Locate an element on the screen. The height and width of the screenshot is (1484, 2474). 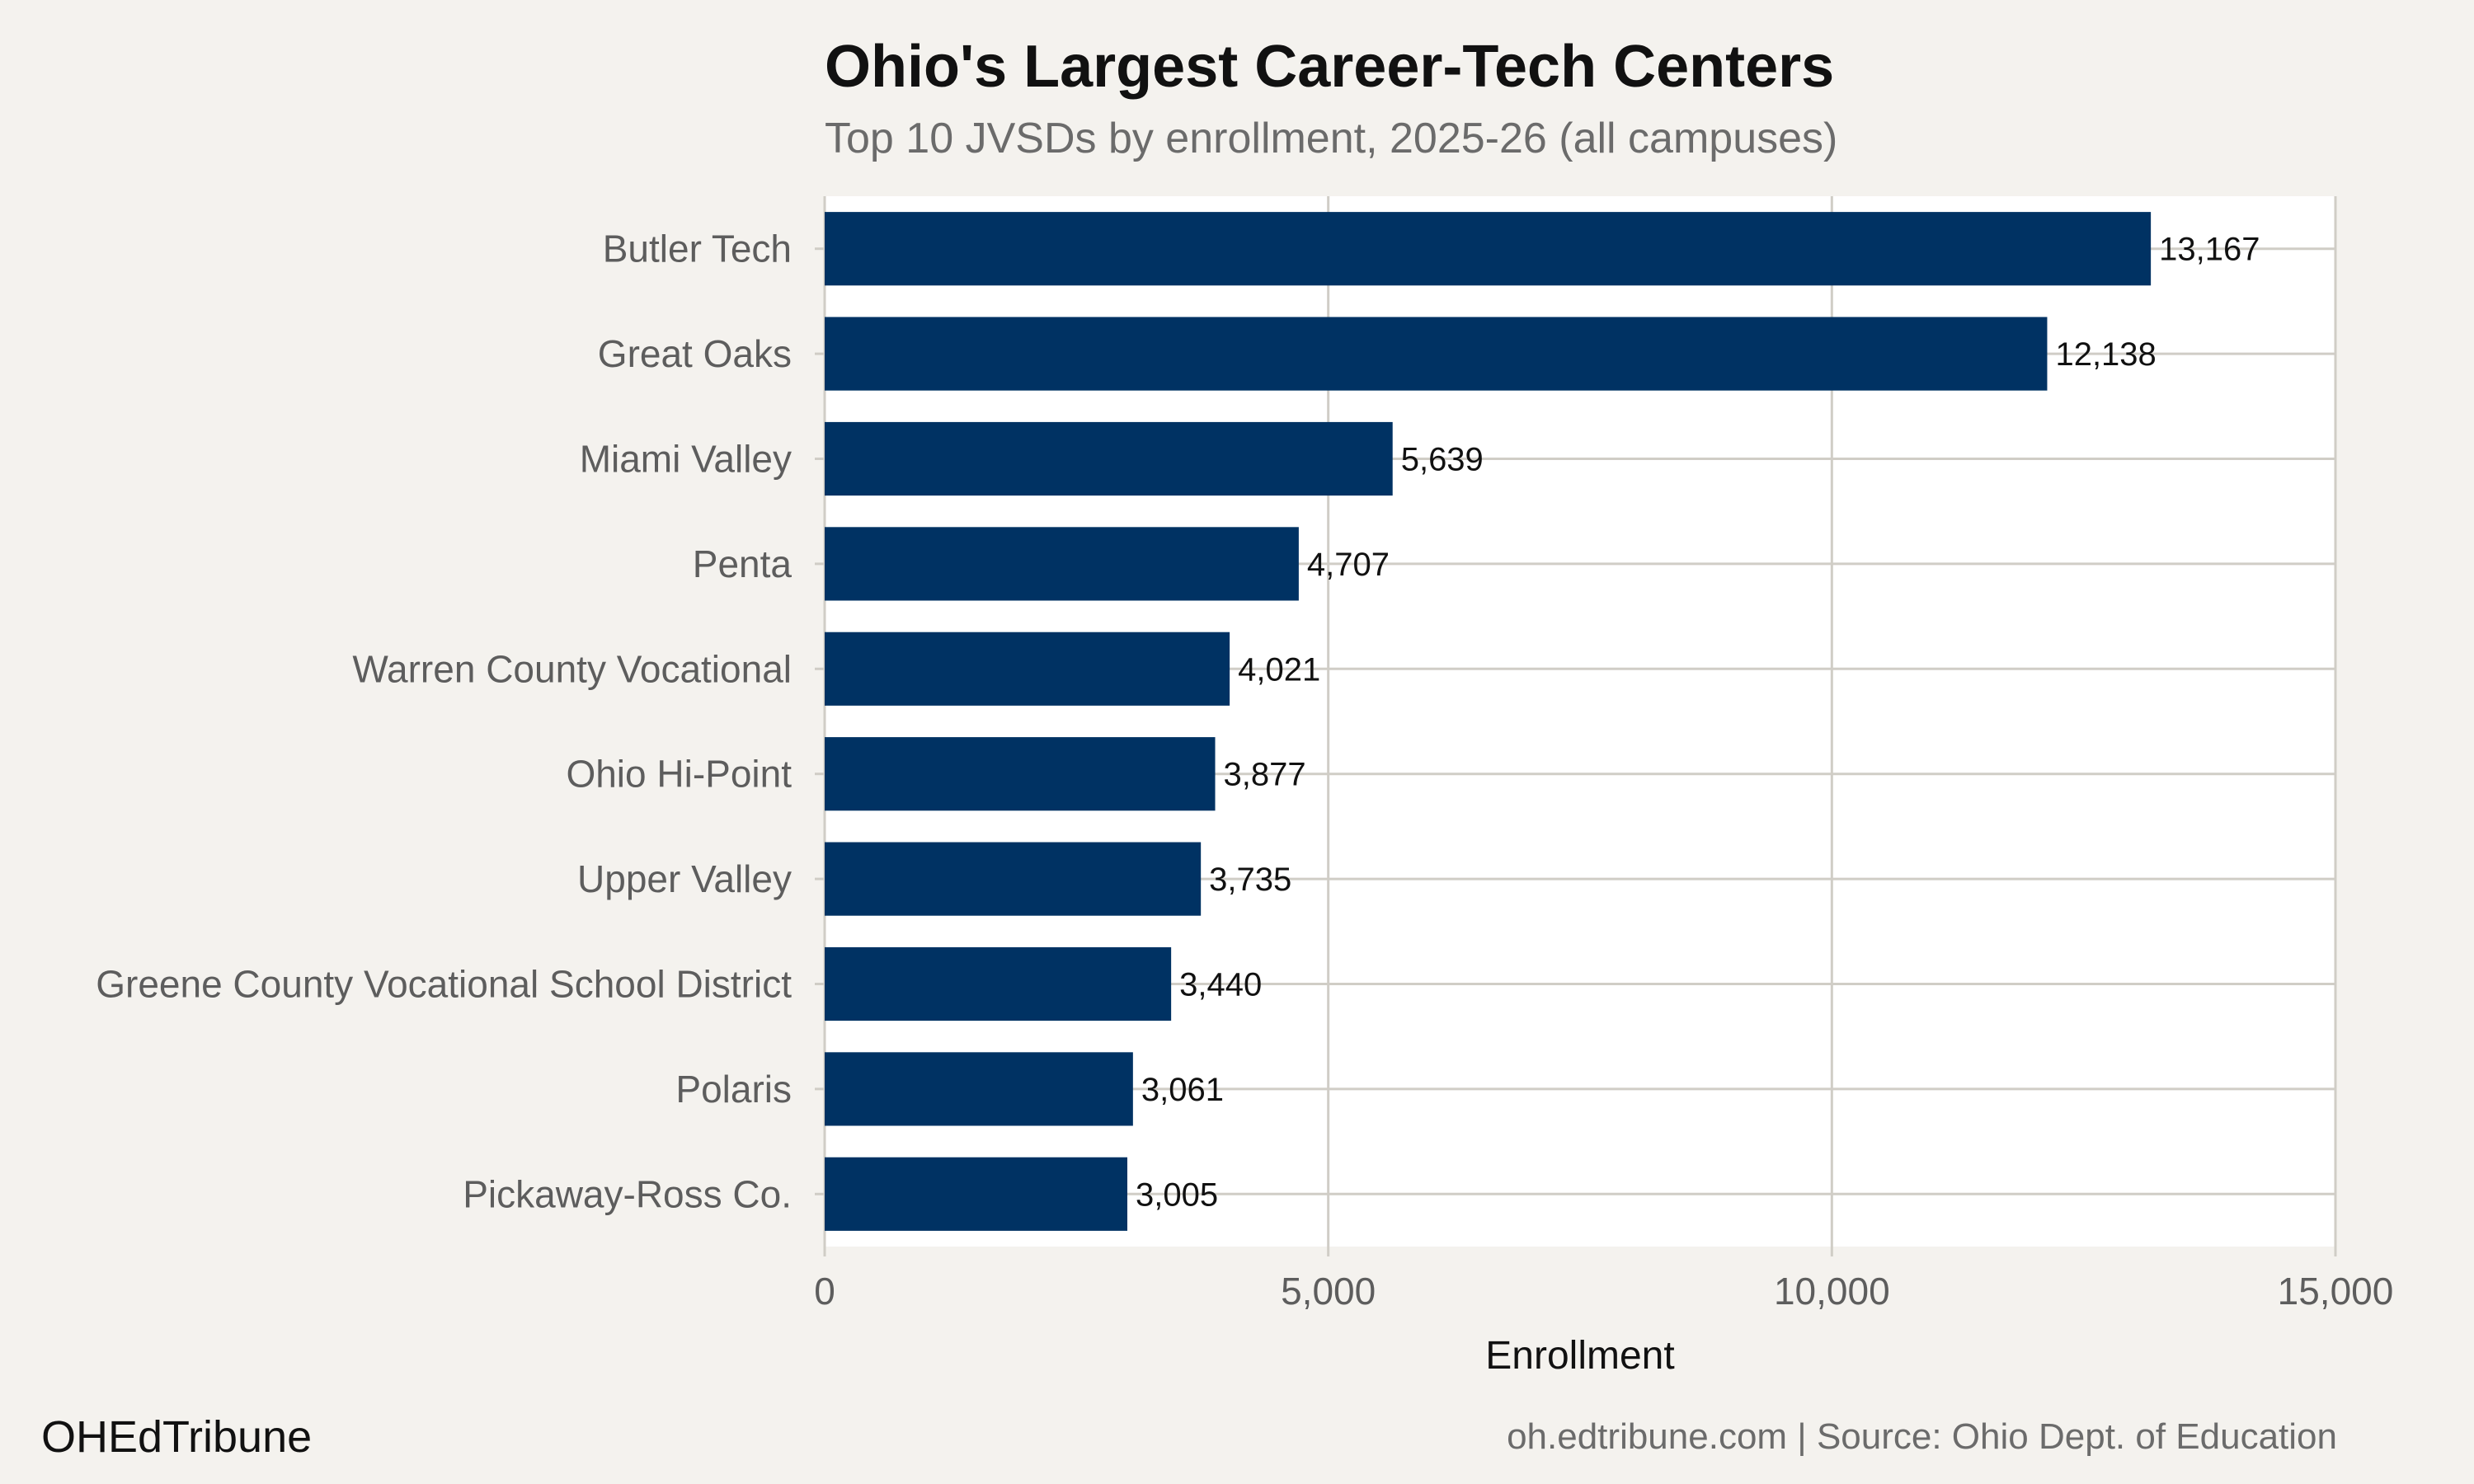
bar-value-label: 3,005 is located at coordinates (1177, 1194).